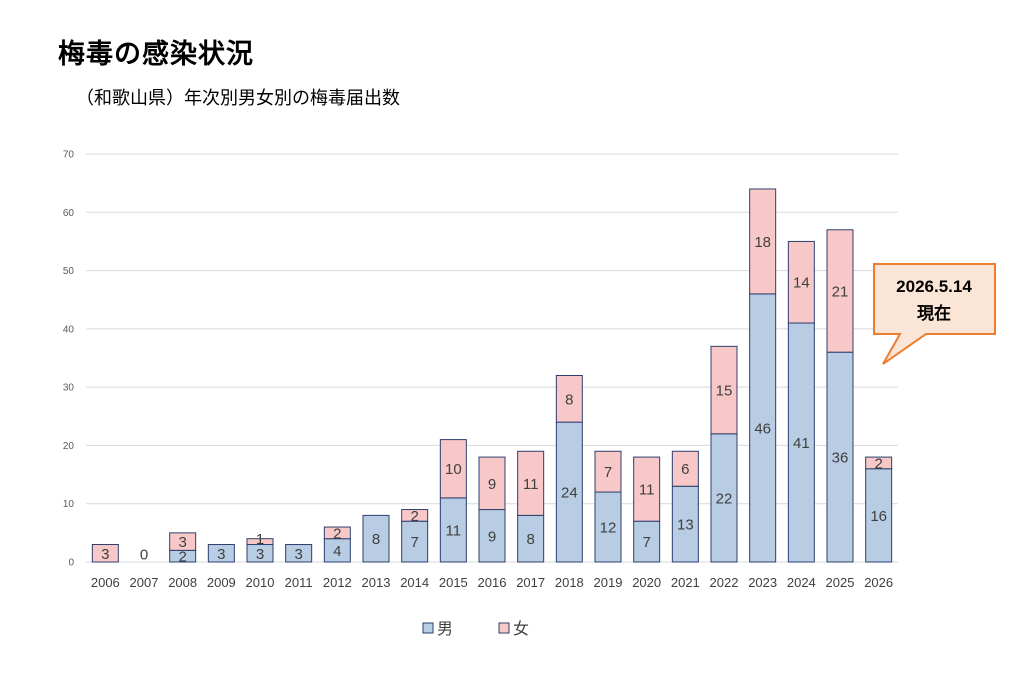 The image size is (1024, 691). Describe the element at coordinates (337, 551) in the screenshot. I see `data-label-male: 4` at that location.